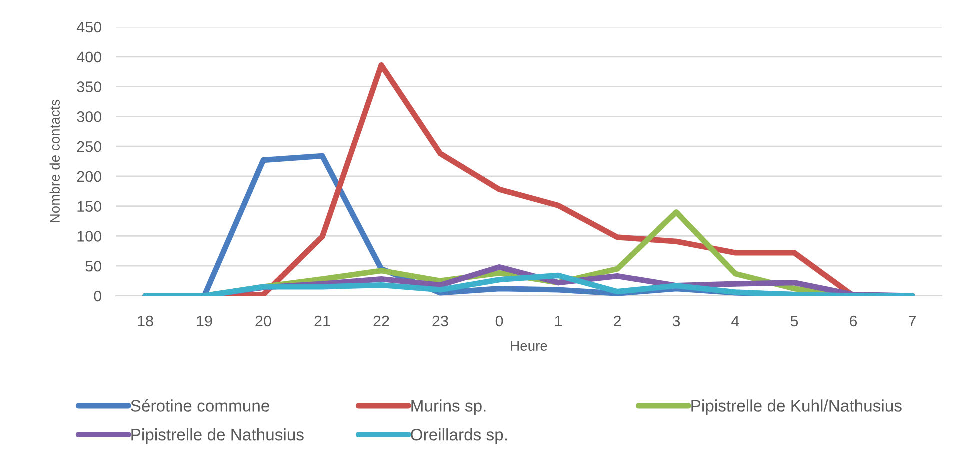 The height and width of the screenshot is (467, 954). I want to click on x-tick-label: 22, so click(382, 321).